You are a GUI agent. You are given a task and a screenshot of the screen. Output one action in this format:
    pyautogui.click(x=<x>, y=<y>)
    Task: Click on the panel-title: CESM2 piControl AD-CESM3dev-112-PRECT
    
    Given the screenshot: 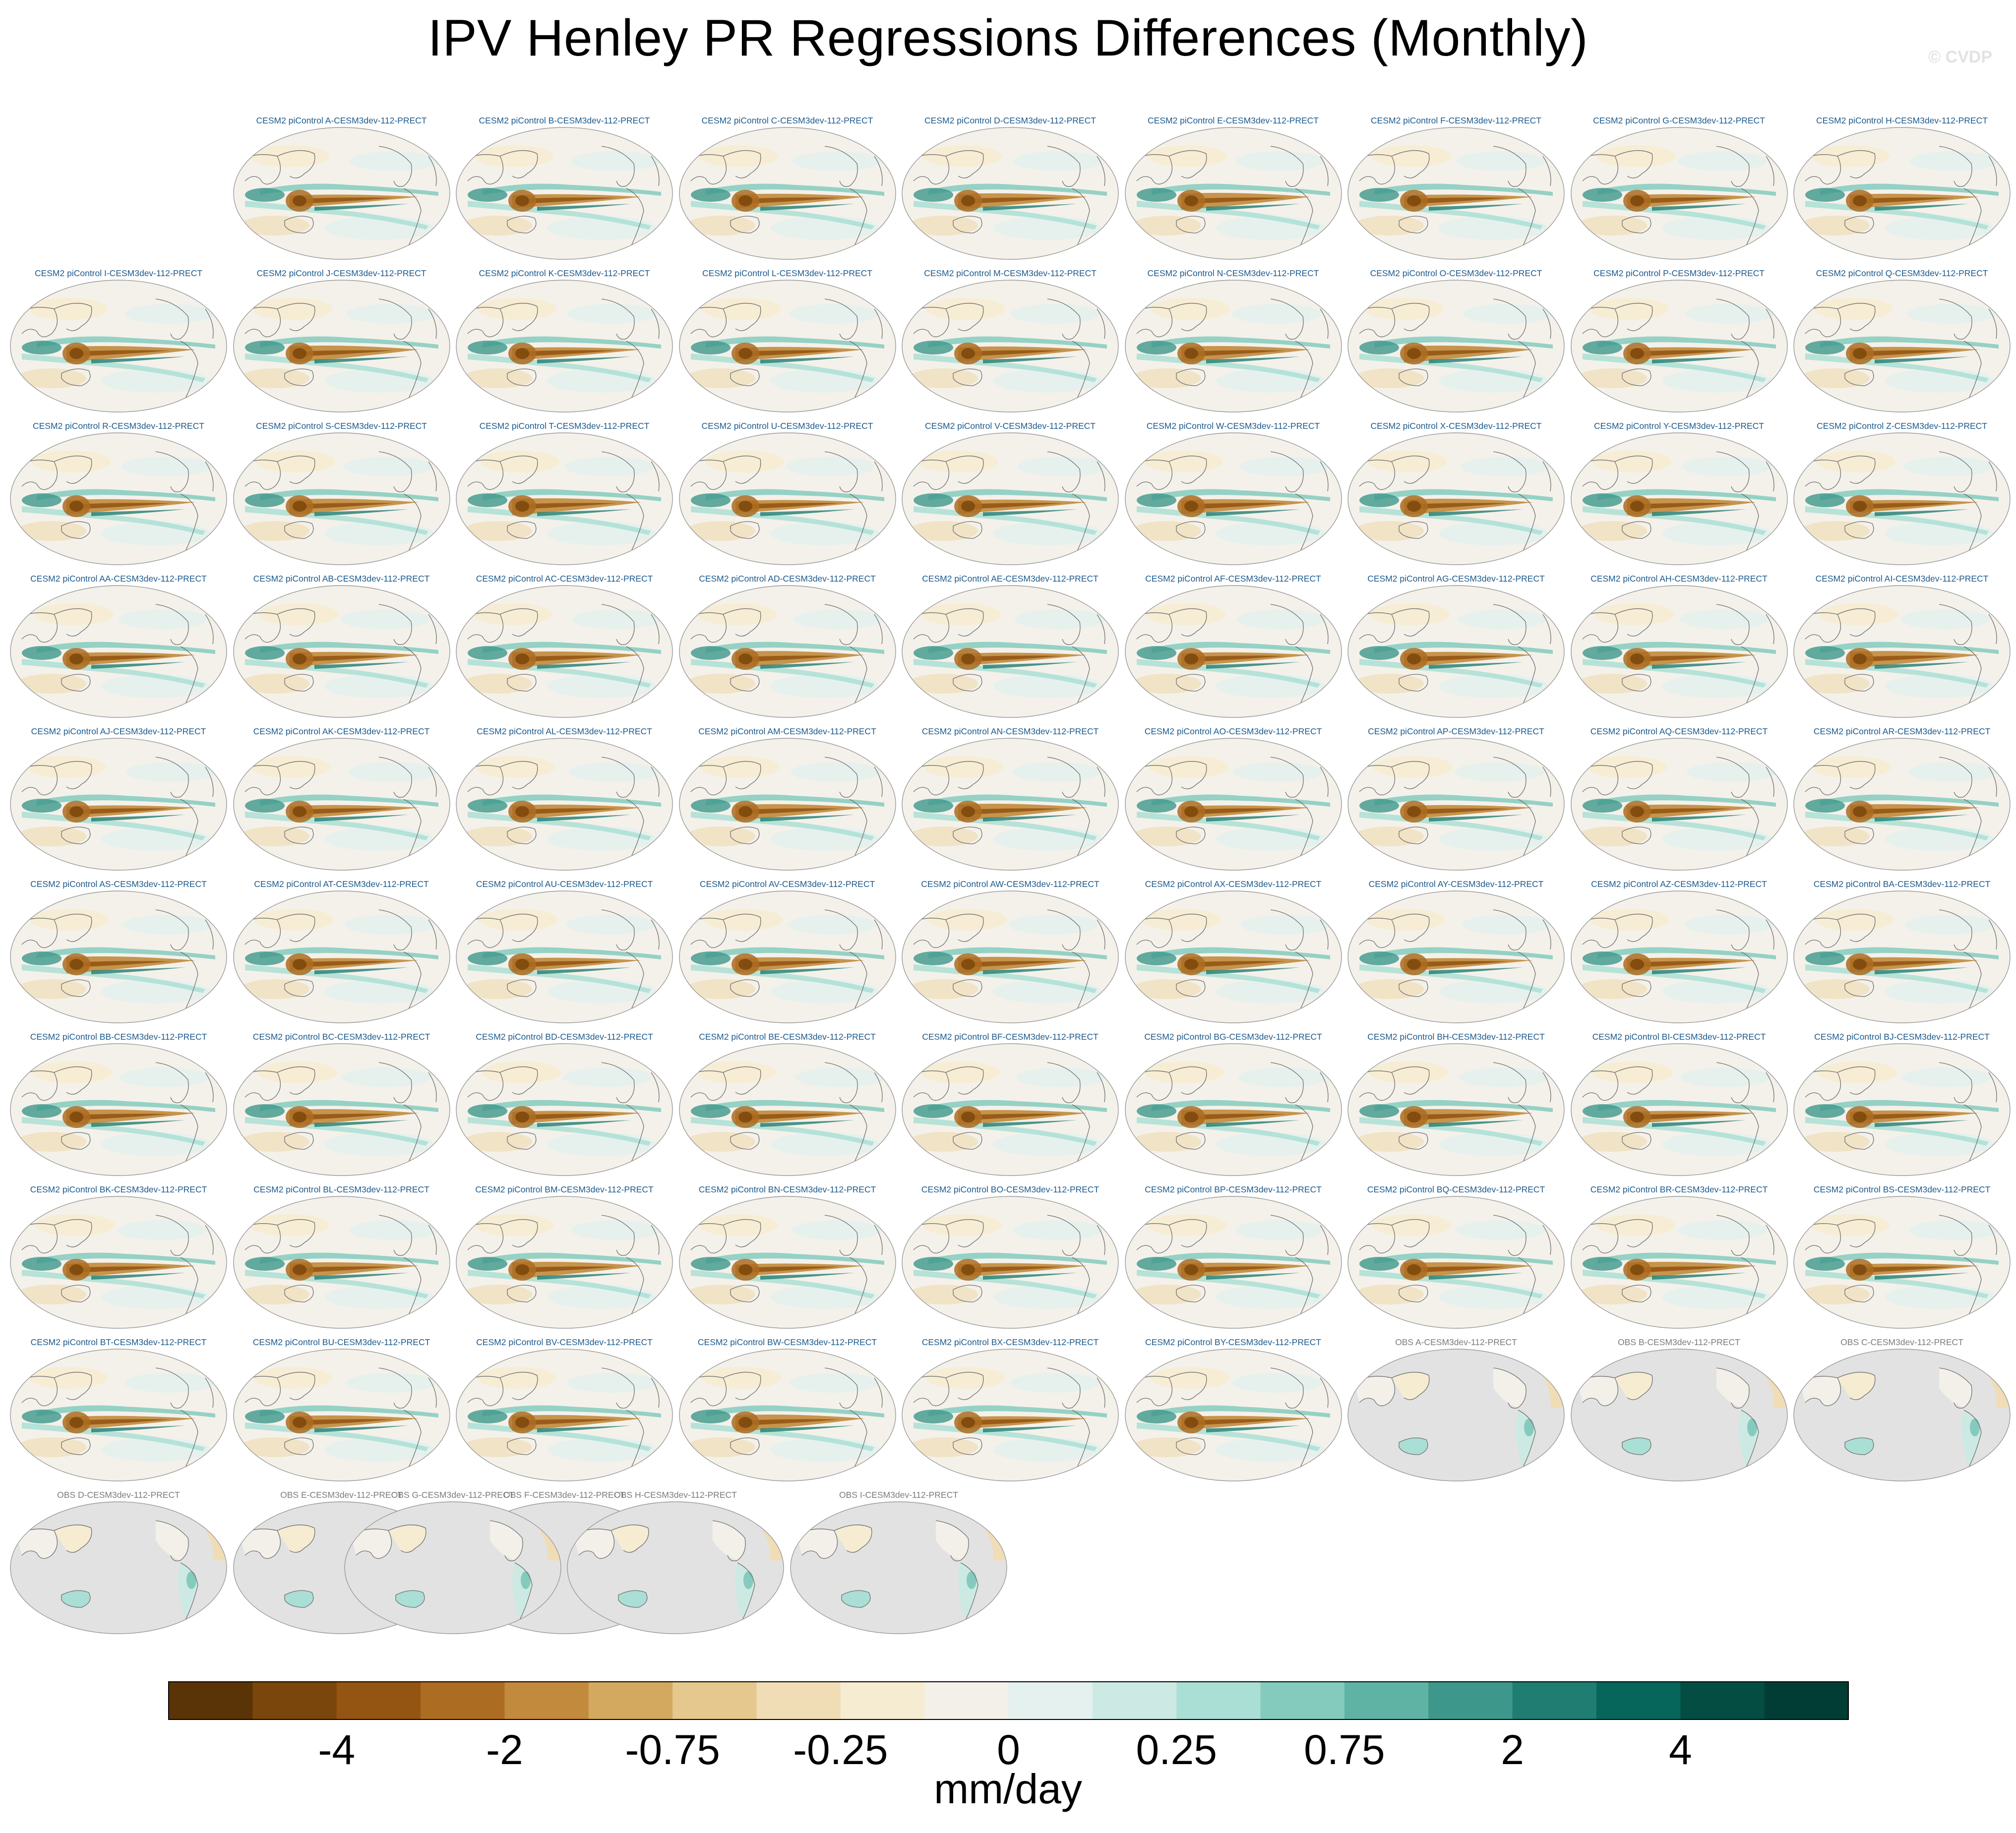 What is the action you would take?
    pyautogui.click(x=787, y=579)
    